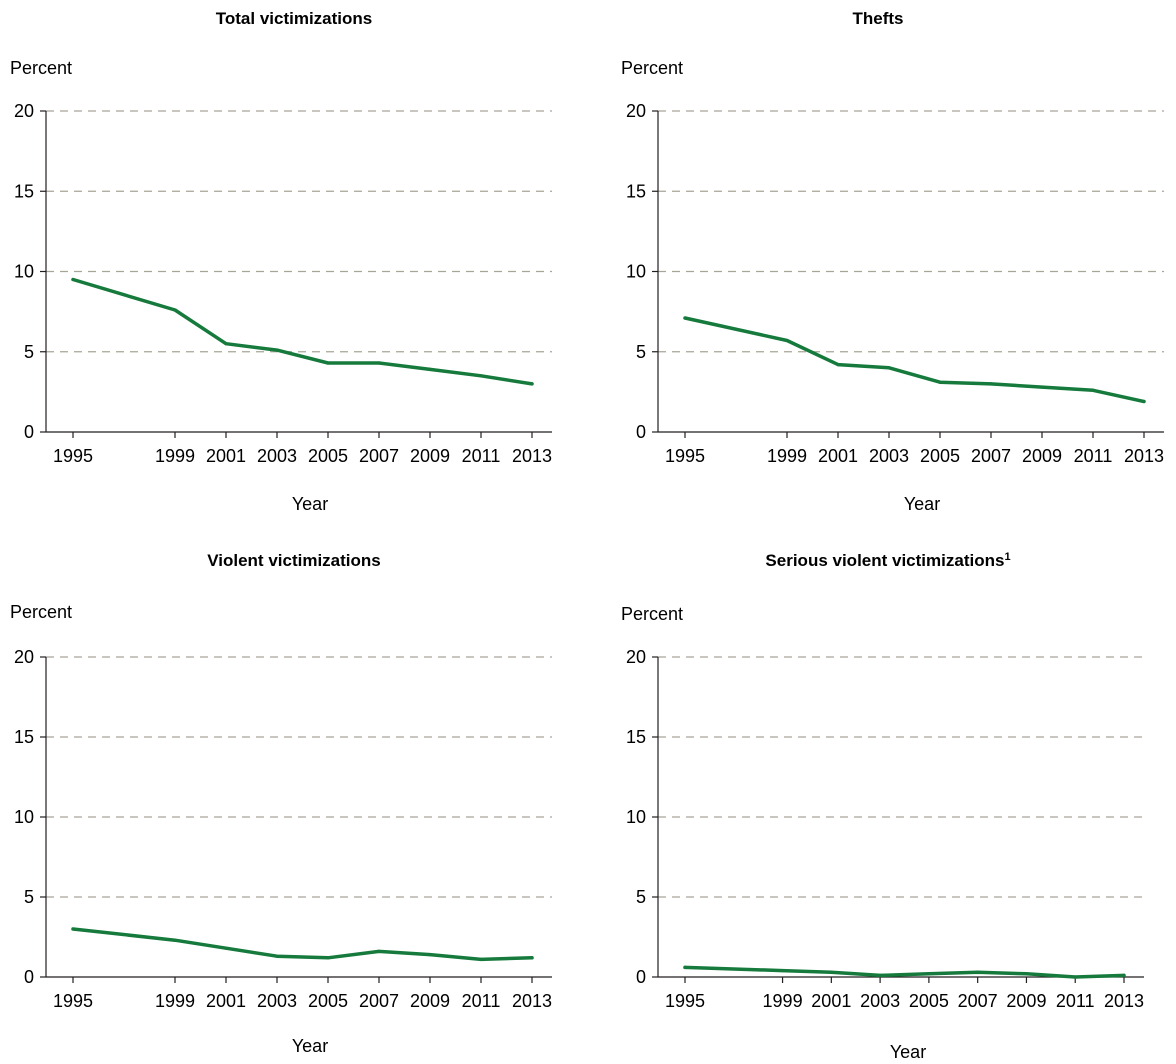 The image size is (1176, 1064). I want to click on chart-total-victimizations-point-2013, so click(532, 384).